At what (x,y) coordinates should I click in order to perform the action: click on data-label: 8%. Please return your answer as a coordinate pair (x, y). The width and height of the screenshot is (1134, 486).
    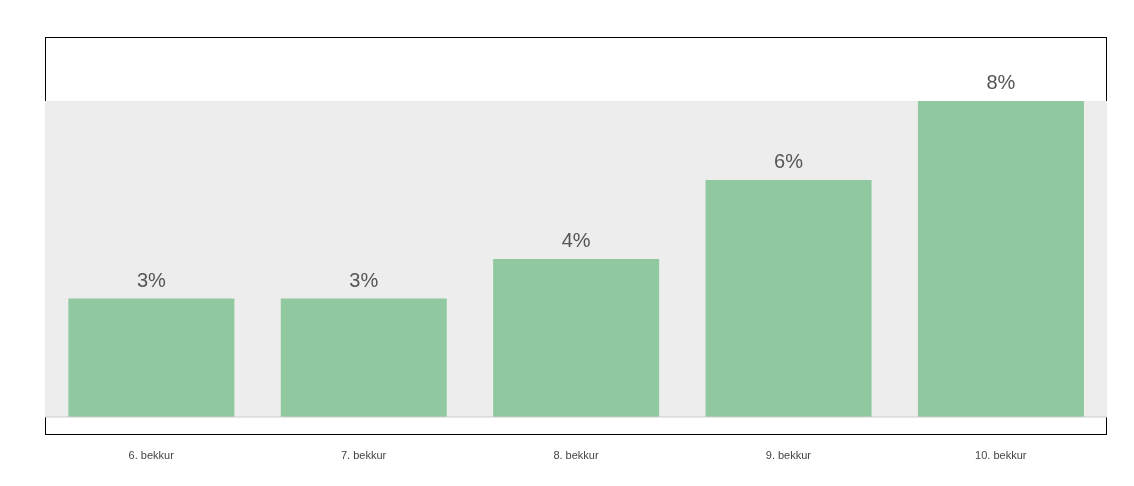
    Looking at the image, I should click on (1001, 82).